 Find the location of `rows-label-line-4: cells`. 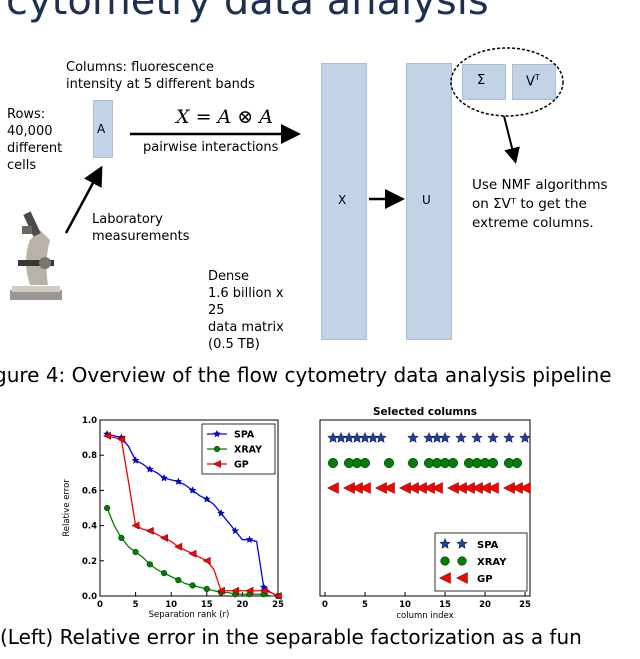

rows-label-line-4: cells is located at coordinates (22, 165).